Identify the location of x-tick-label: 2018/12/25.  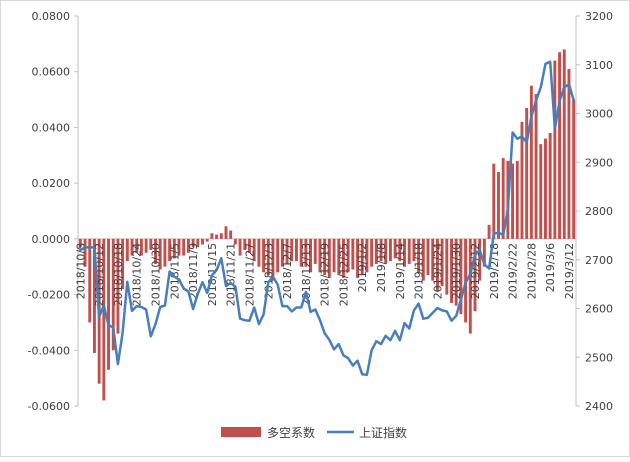
(343, 274).